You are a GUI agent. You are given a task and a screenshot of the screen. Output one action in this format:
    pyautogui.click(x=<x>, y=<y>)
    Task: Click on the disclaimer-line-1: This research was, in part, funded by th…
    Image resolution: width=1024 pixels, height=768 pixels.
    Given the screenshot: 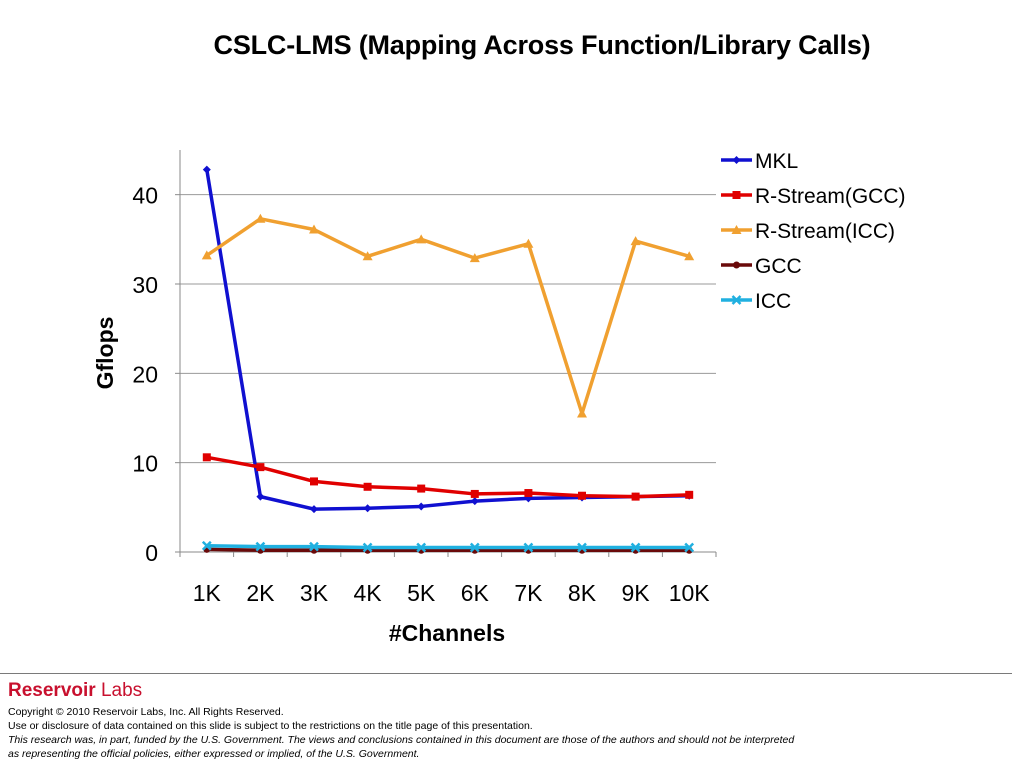 What is the action you would take?
    pyautogui.click(x=401, y=740)
    